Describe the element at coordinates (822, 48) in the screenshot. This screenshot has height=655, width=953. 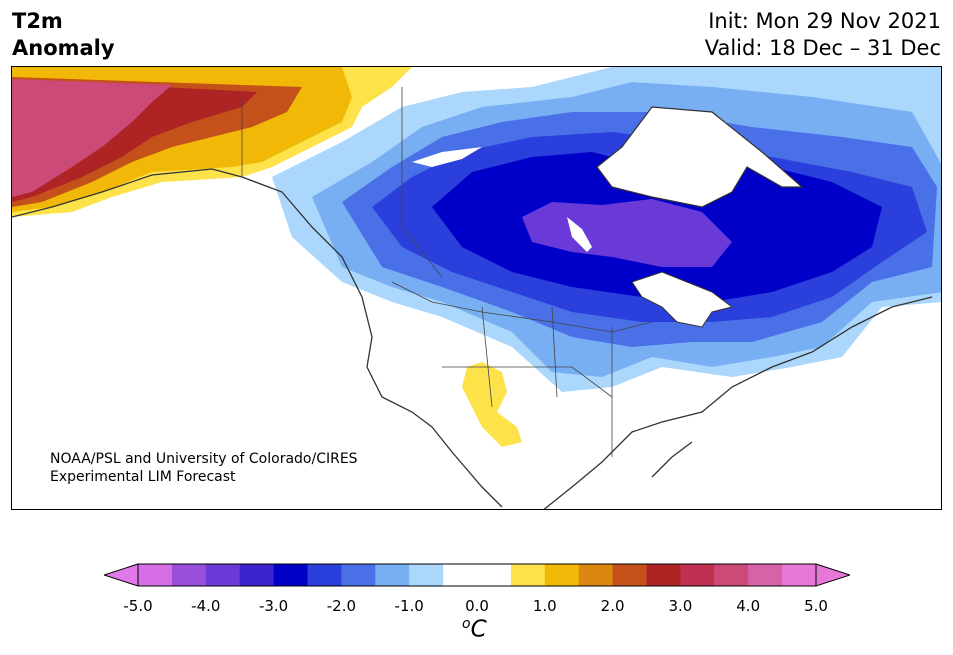
I see `valid-range: Valid: 18 Dec – 31 Dec` at that location.